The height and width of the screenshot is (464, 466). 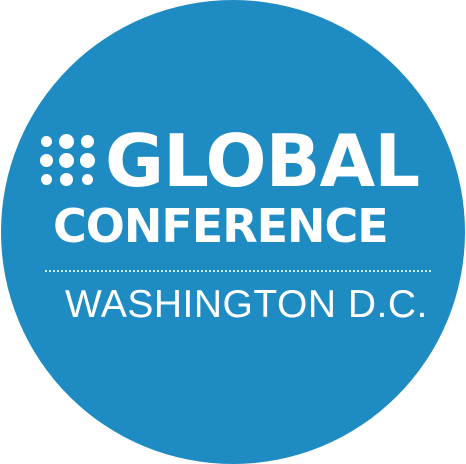 What do you see at coordinates (238, 271) in the screenshot?
I see `dotted-divider` at bounding box center [238, 271].